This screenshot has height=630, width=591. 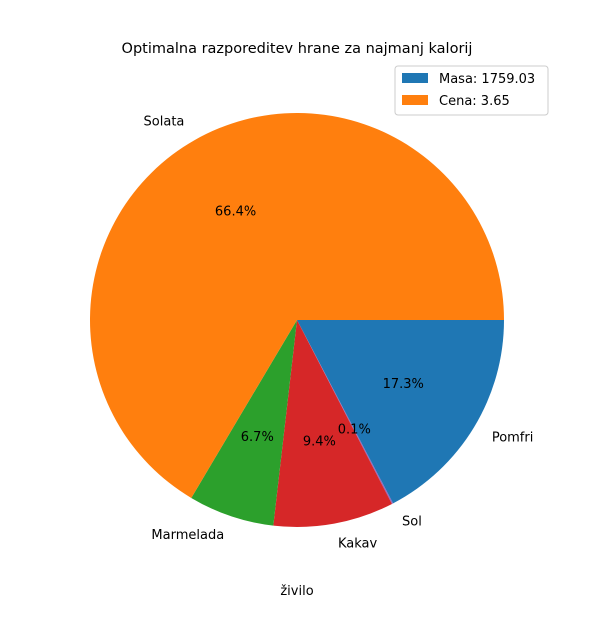 What do you see at coordinates (257, 437) in the screenshot?
I see `pie-percent-marmelada: 6.7%` at bounding box center [257, 437].